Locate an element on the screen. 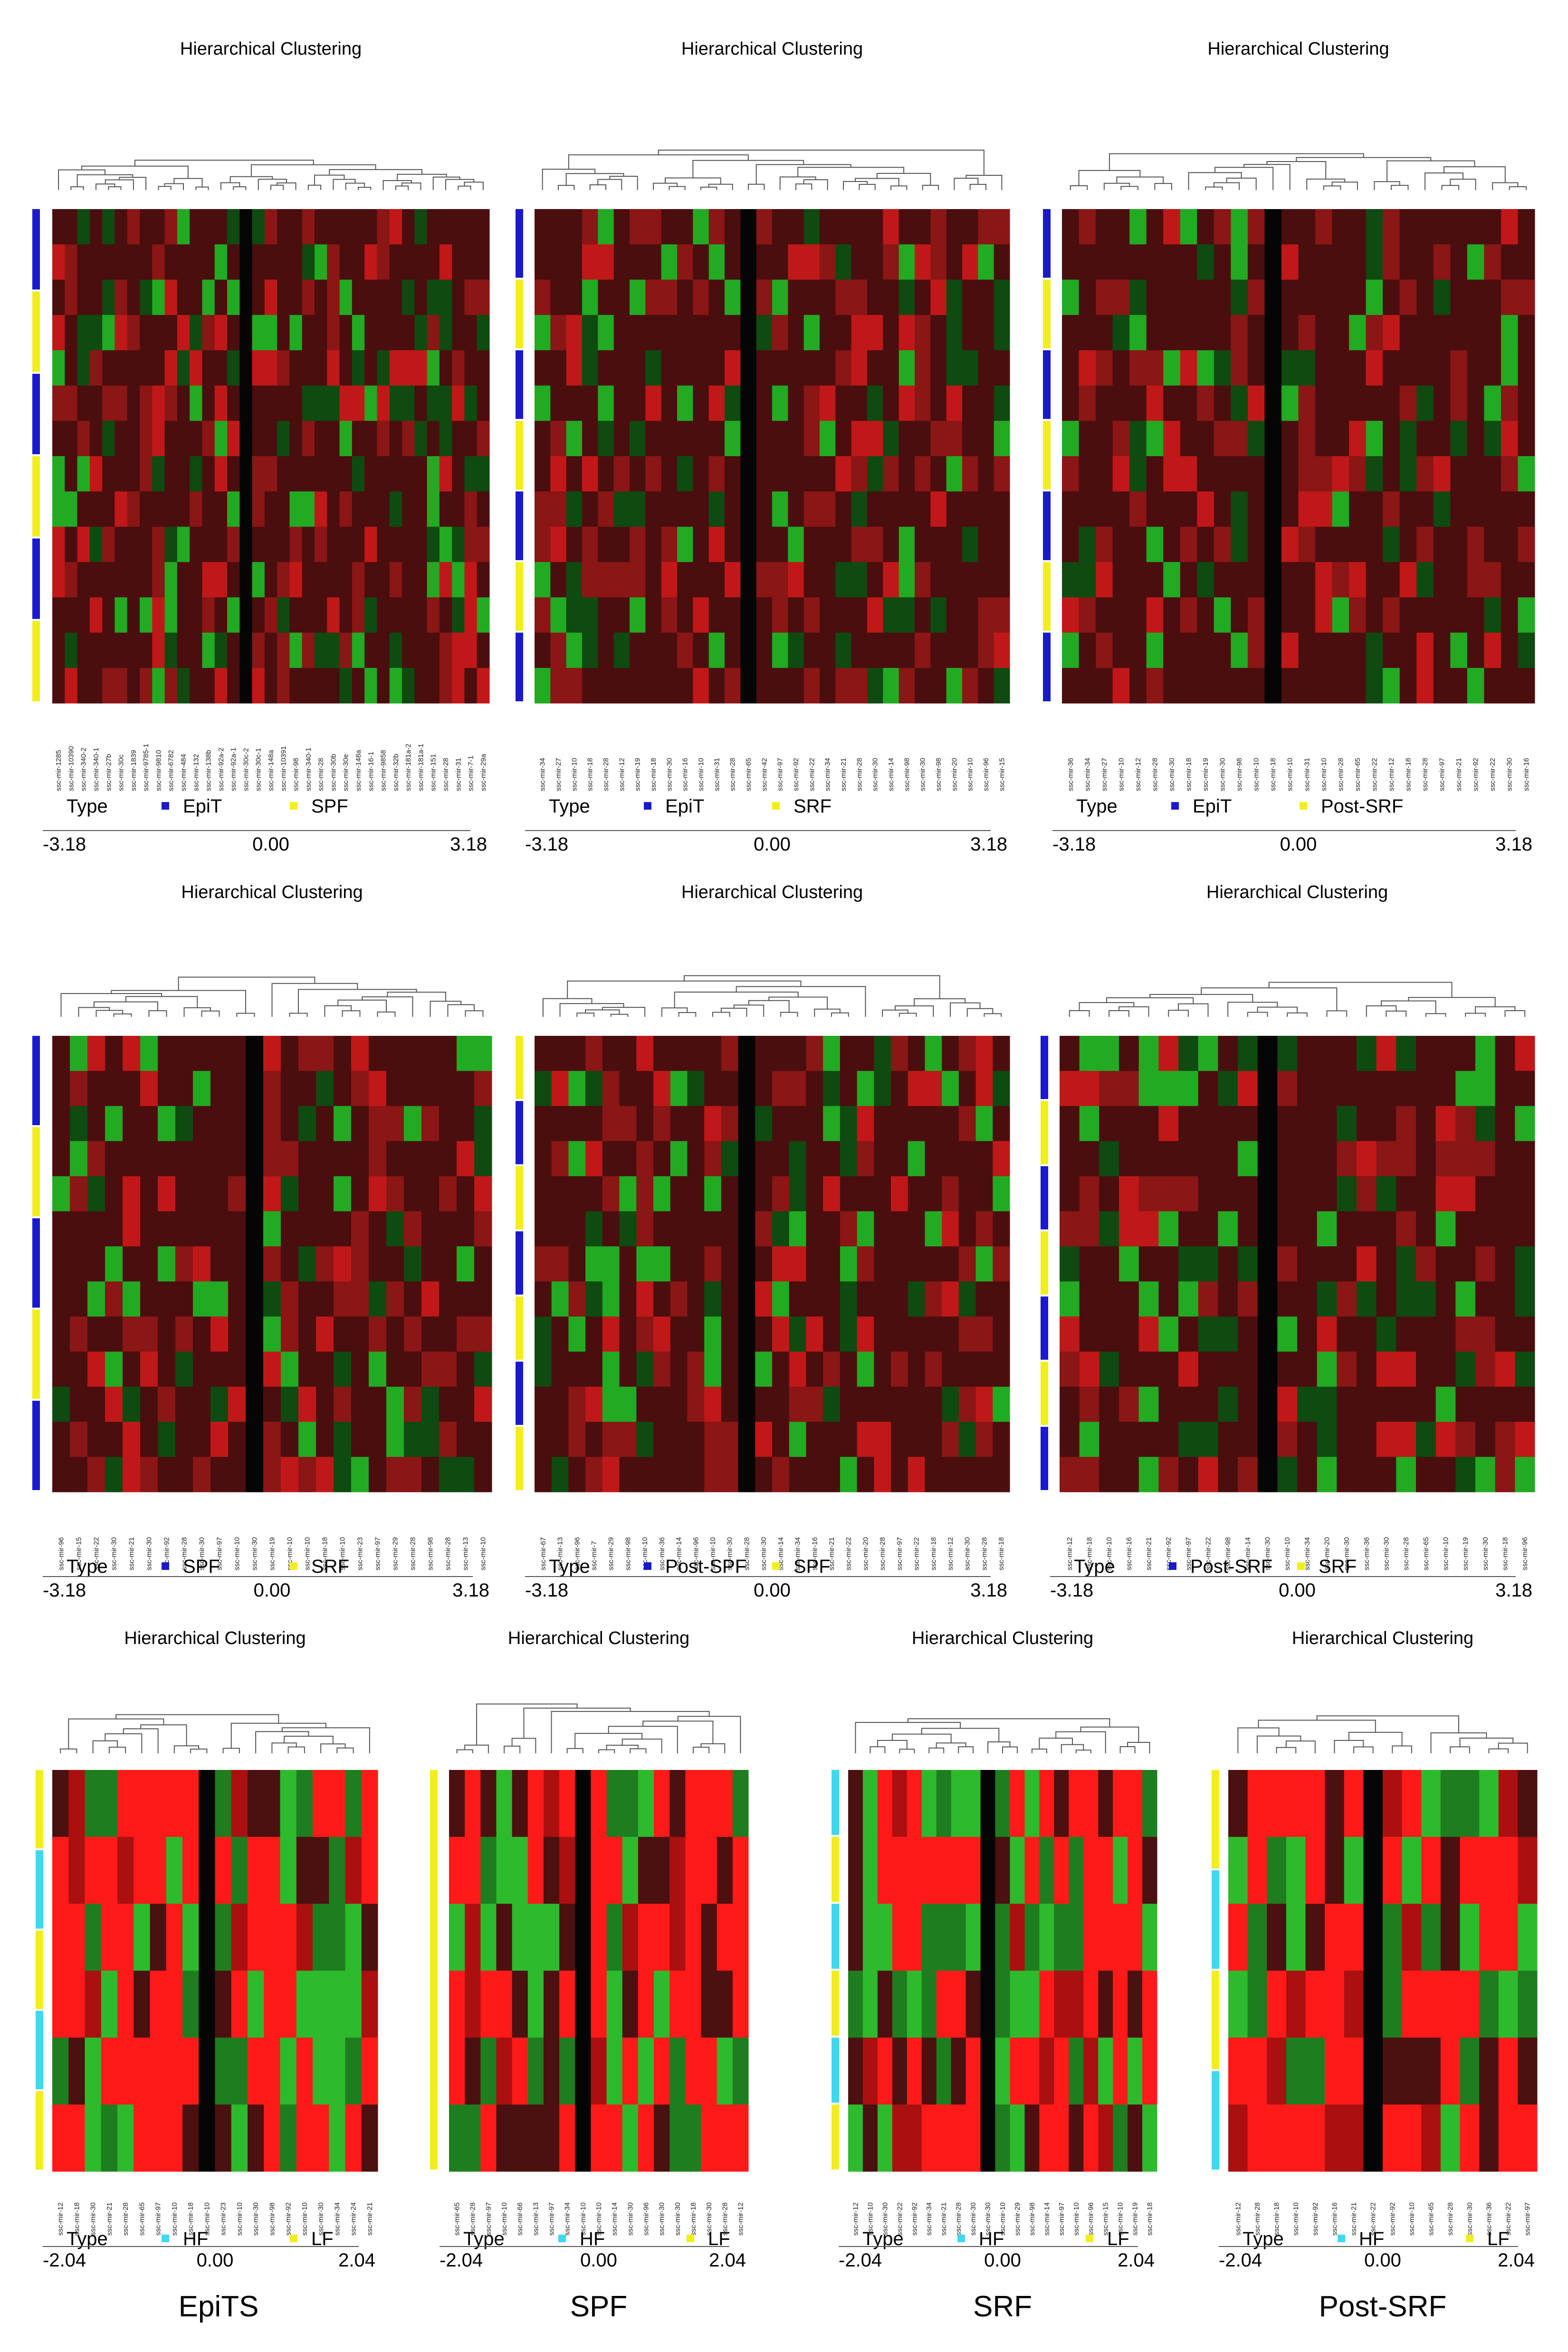  column-label: ssc-mir-98 is located at coordinates (939, 774).